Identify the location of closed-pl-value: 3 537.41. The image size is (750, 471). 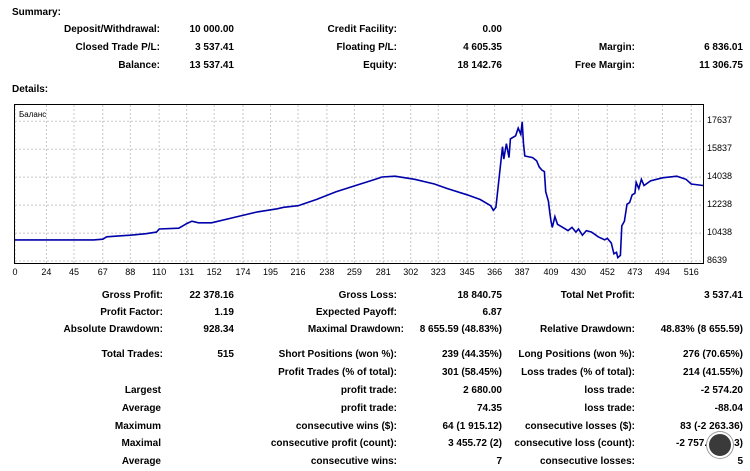
(214, 47).